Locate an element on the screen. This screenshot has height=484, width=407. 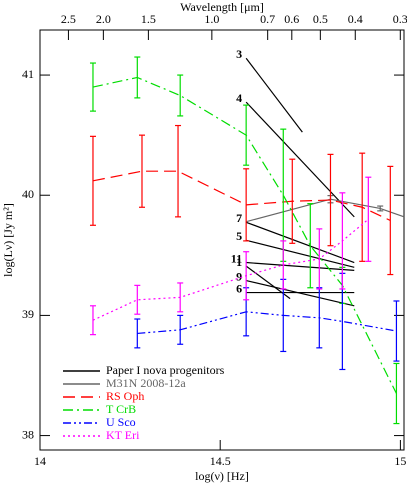
x2-tick-label: 1.5 is located at coordinates (148, 19).